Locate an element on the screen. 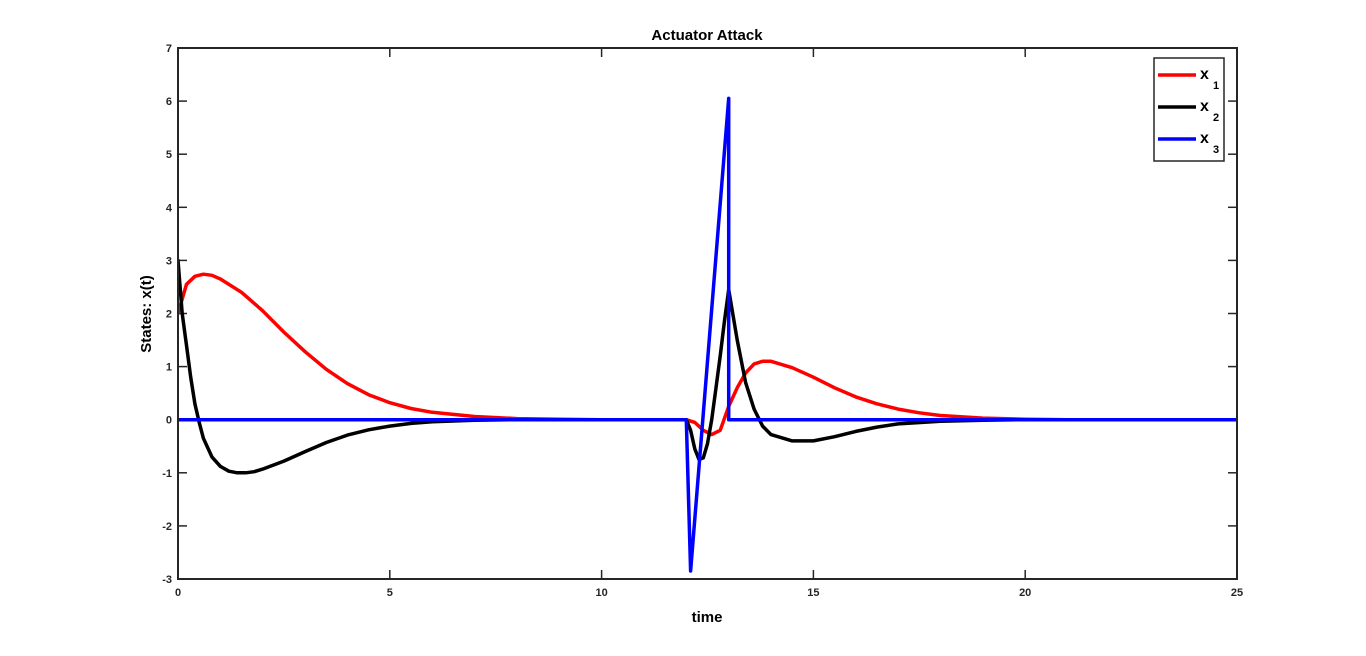 Image resolution: width=1366 pixels, height=656 pixels. y-tick-label: 5 is located at coordinates (169, 155).